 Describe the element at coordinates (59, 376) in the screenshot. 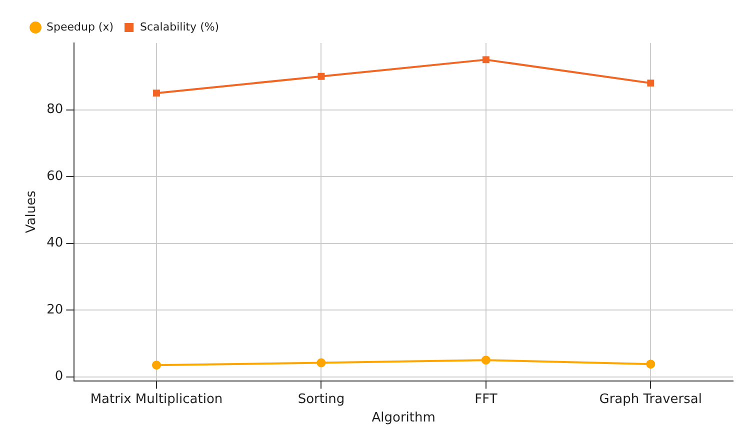

I see `y-tick-label: 0` at that location.